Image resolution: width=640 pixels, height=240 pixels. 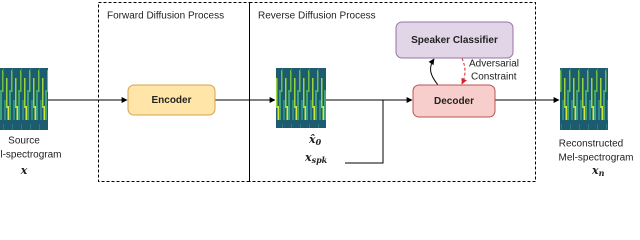 I want to click on source-spectrogram, so click(x=24, y=99).